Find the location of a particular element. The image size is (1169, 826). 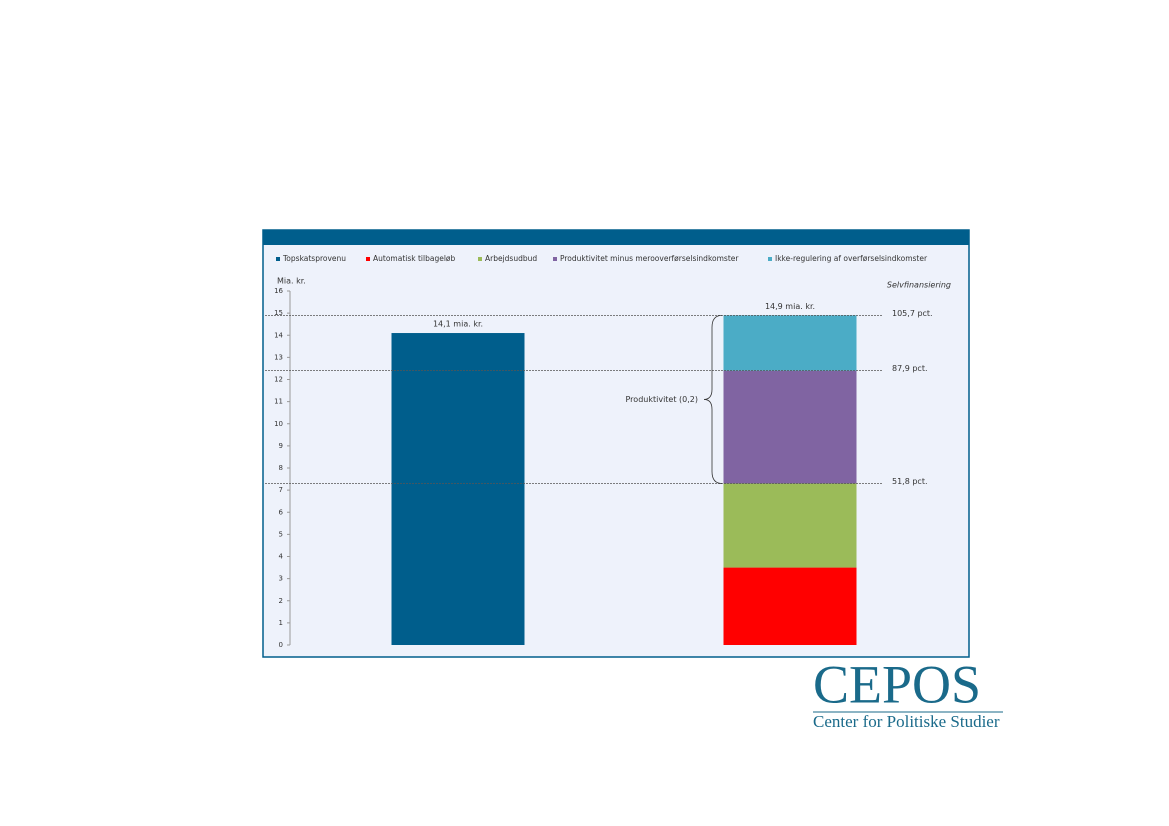

y-tick-label: 16 is located at coordinates (278, 291).